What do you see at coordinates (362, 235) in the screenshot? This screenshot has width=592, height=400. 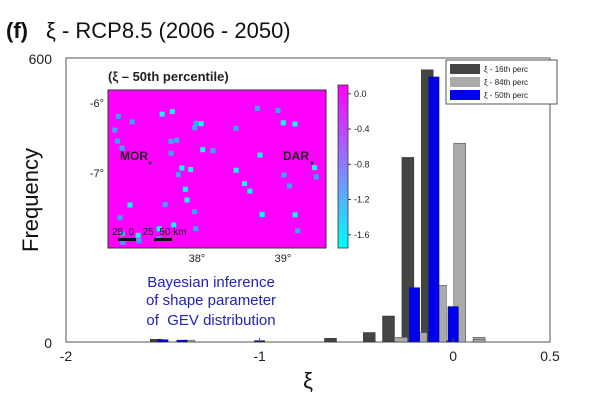 I see `colorbar-tick-label: -1.6` at bounding box center [362, 235].